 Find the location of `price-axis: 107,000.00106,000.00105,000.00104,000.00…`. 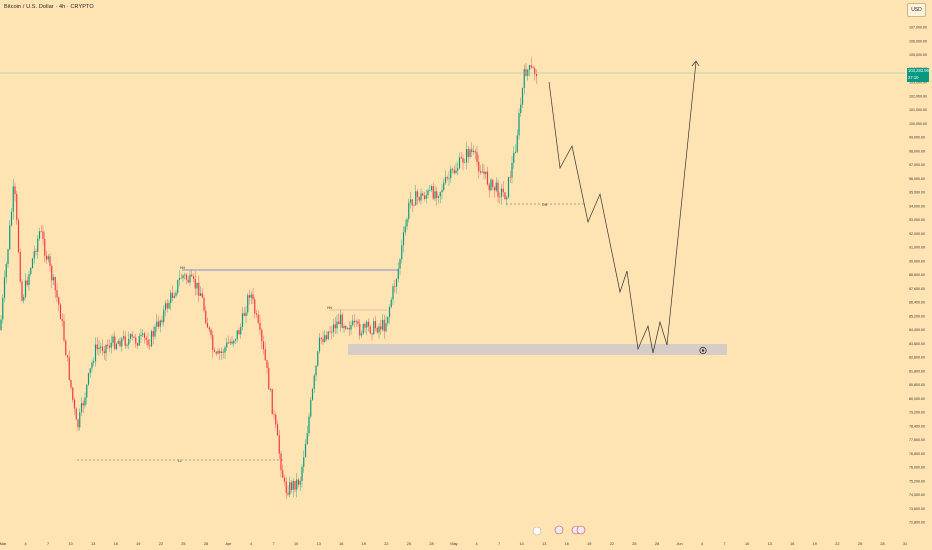

price-axis: 107,000.00106,000.00105,000.00104,000.00… is located at coordinates (918, 275).